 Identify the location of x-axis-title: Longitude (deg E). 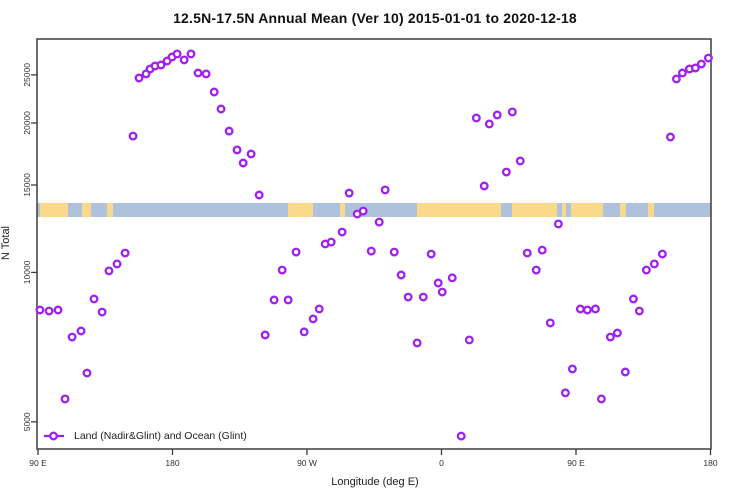
(375, 482).